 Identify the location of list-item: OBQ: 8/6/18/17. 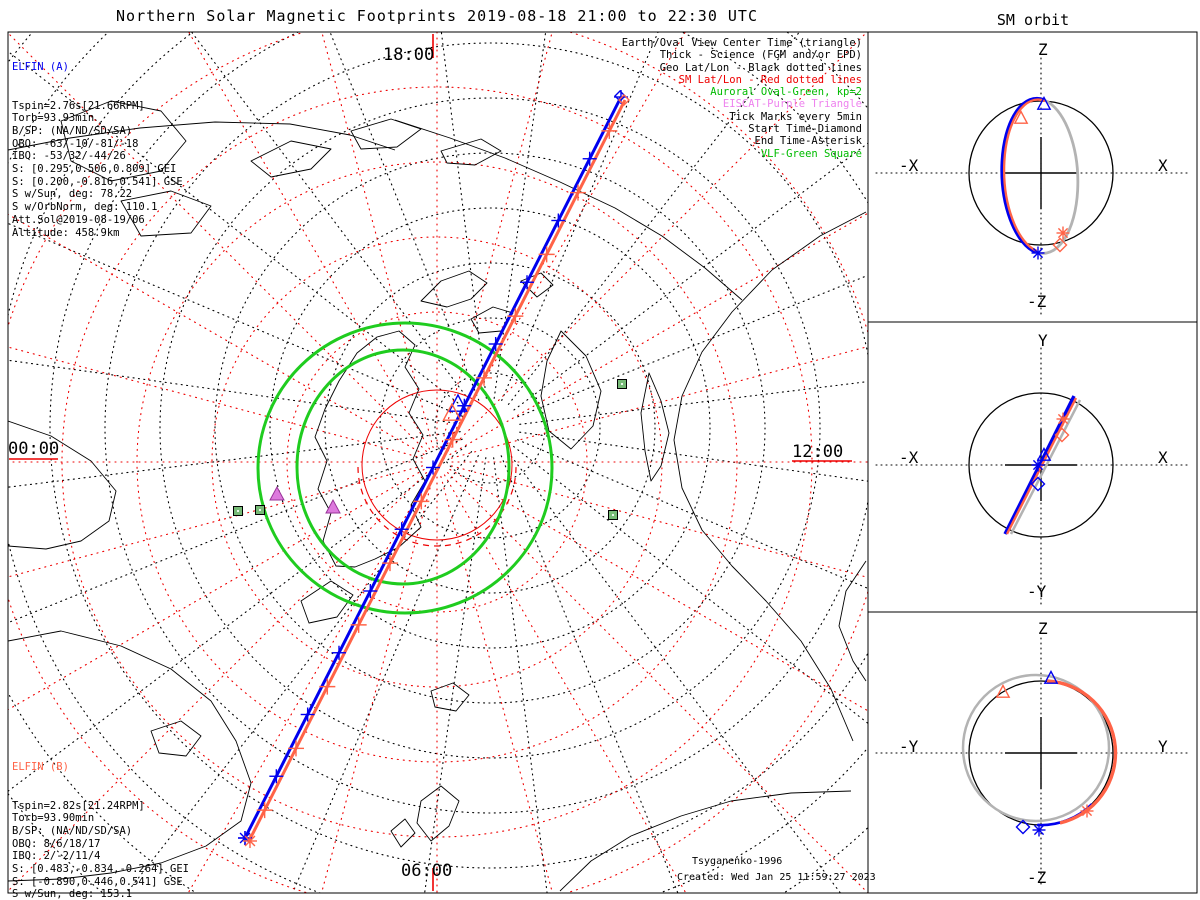
(56, 843).